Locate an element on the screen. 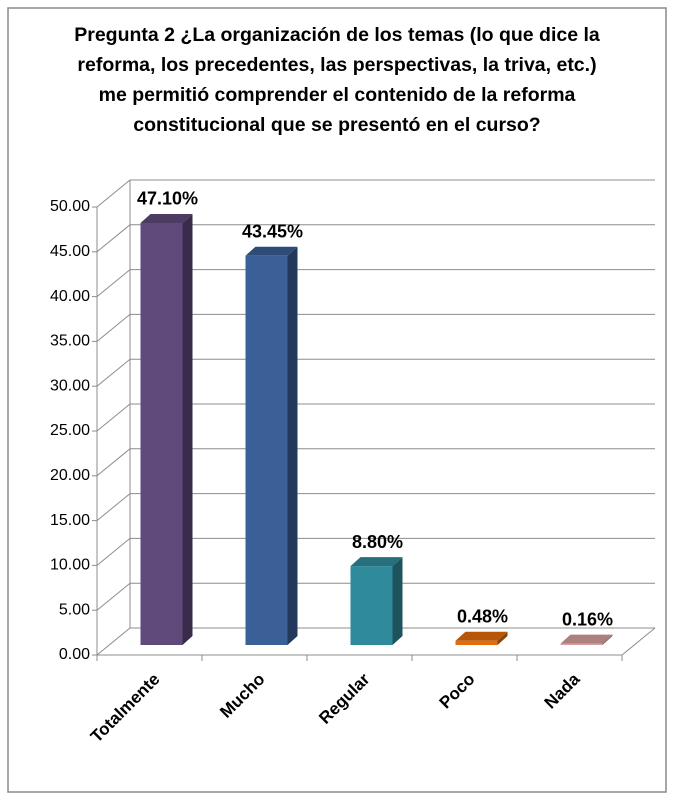  x-tick-label: Mucho is located at coordinates (242, 696).